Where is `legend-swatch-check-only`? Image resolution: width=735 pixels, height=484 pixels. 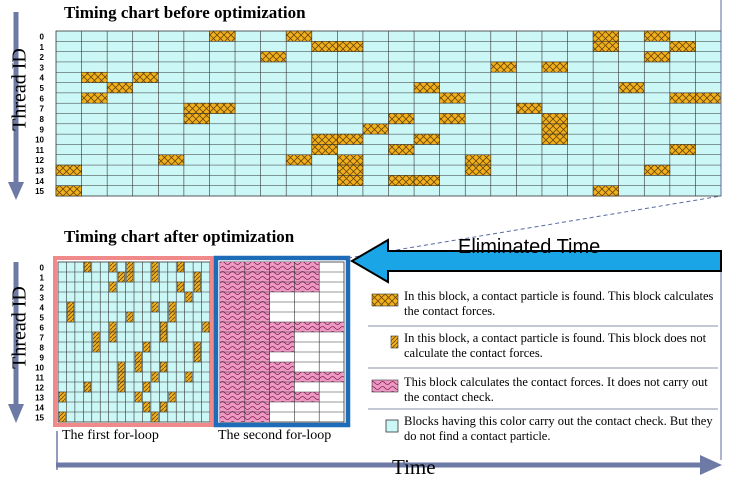
legend-swatch-check-only is located at coordinates (392, 426).